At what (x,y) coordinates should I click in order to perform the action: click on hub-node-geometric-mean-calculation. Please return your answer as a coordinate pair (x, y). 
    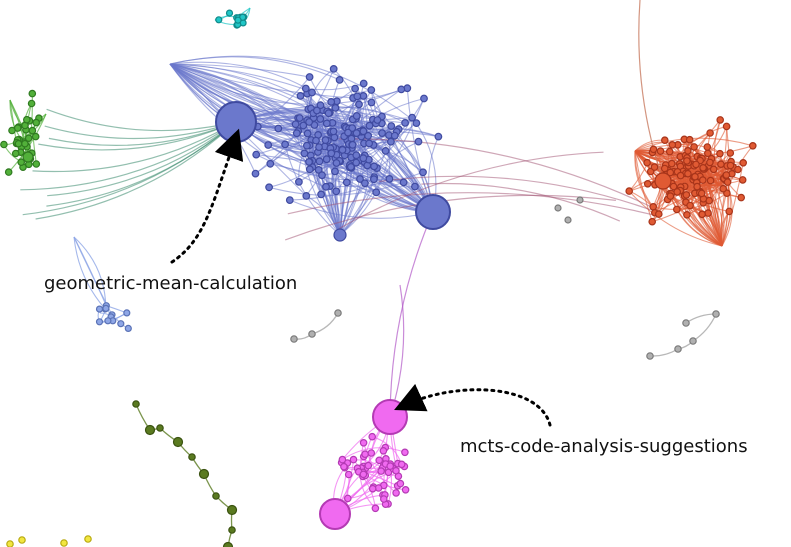
    Looking at the image, I should click on (236, 122).